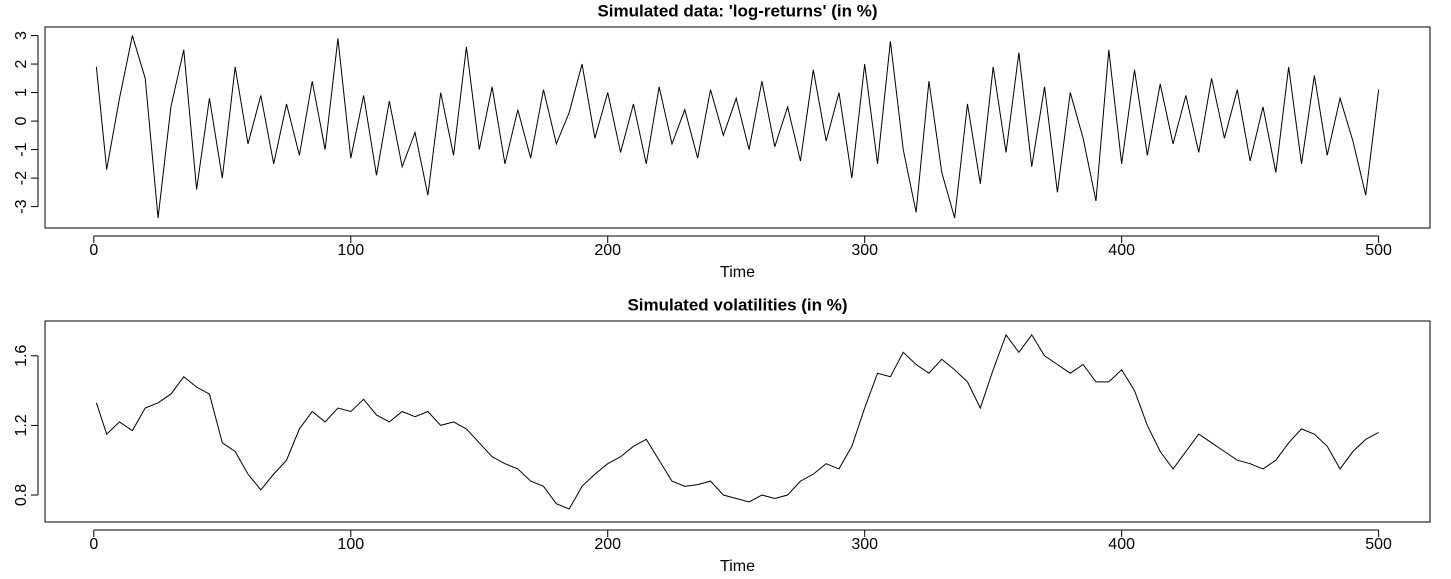  Describe the element at coordinates (21, 64) in the screenshot. I see `y-tick-label: 2` at that location.